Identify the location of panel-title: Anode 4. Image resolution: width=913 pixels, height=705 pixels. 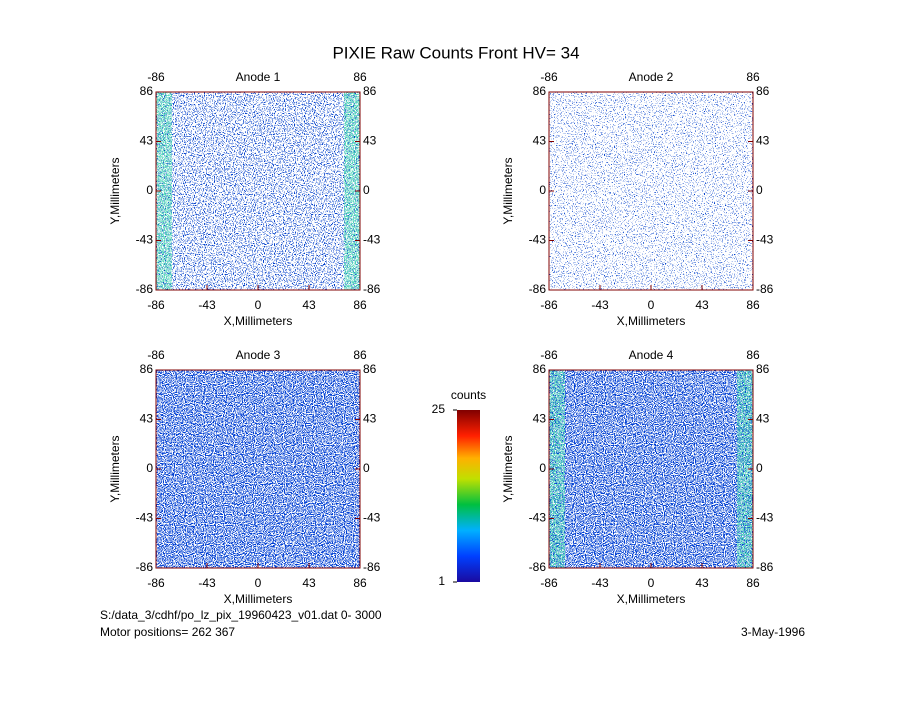
(651, 355).